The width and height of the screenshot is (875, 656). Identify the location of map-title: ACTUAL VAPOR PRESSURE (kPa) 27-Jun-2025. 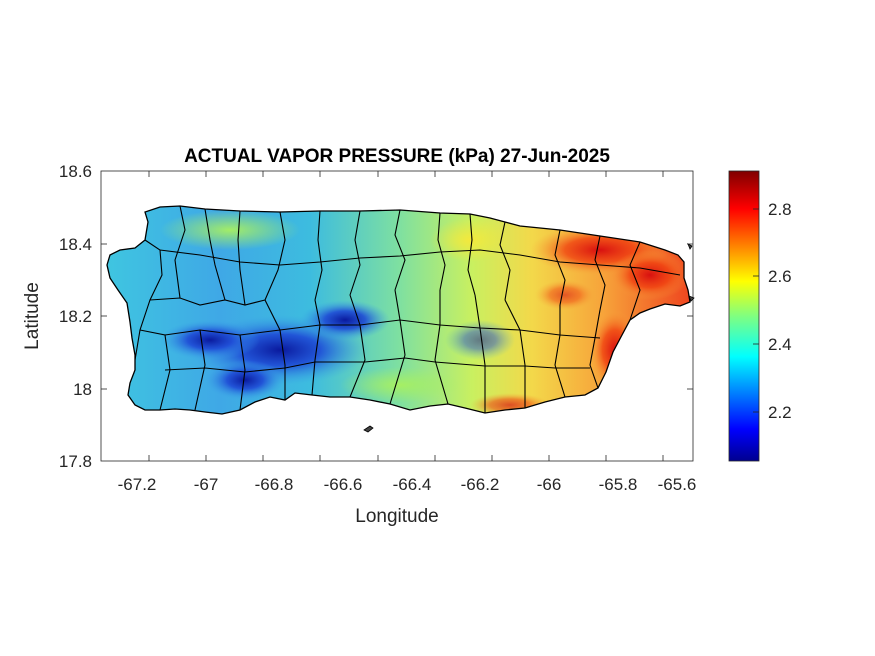
(397, 156).